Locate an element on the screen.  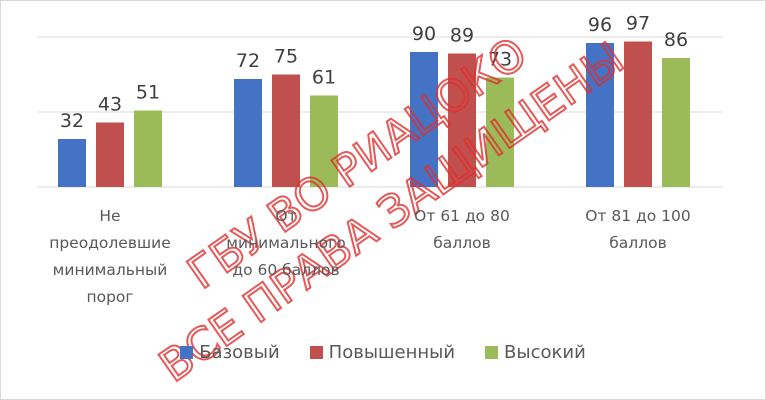
legend: Базовый Повышенный Высокий is located at coordinates (383, 352).